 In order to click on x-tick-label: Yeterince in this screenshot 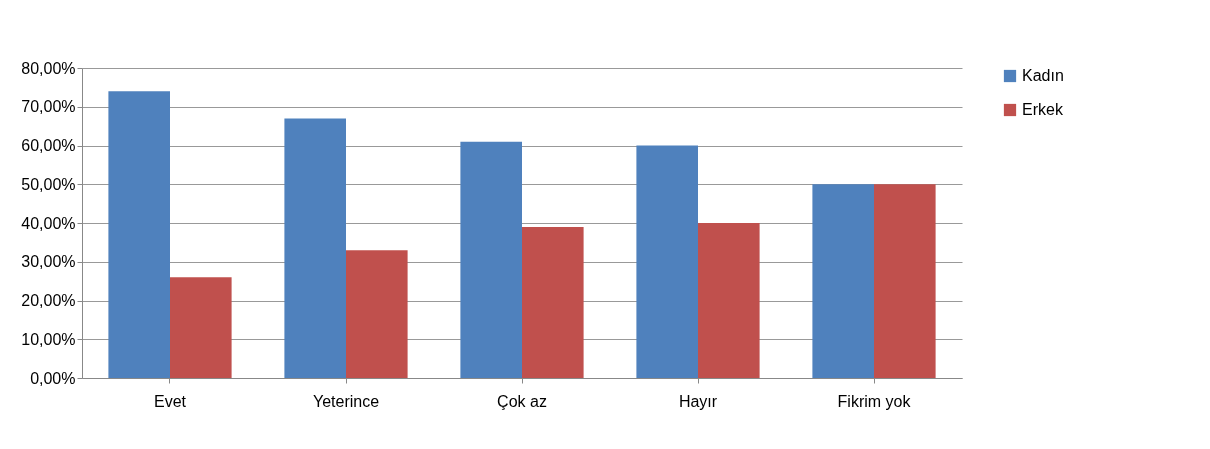, I will do `click(346, 401)`.